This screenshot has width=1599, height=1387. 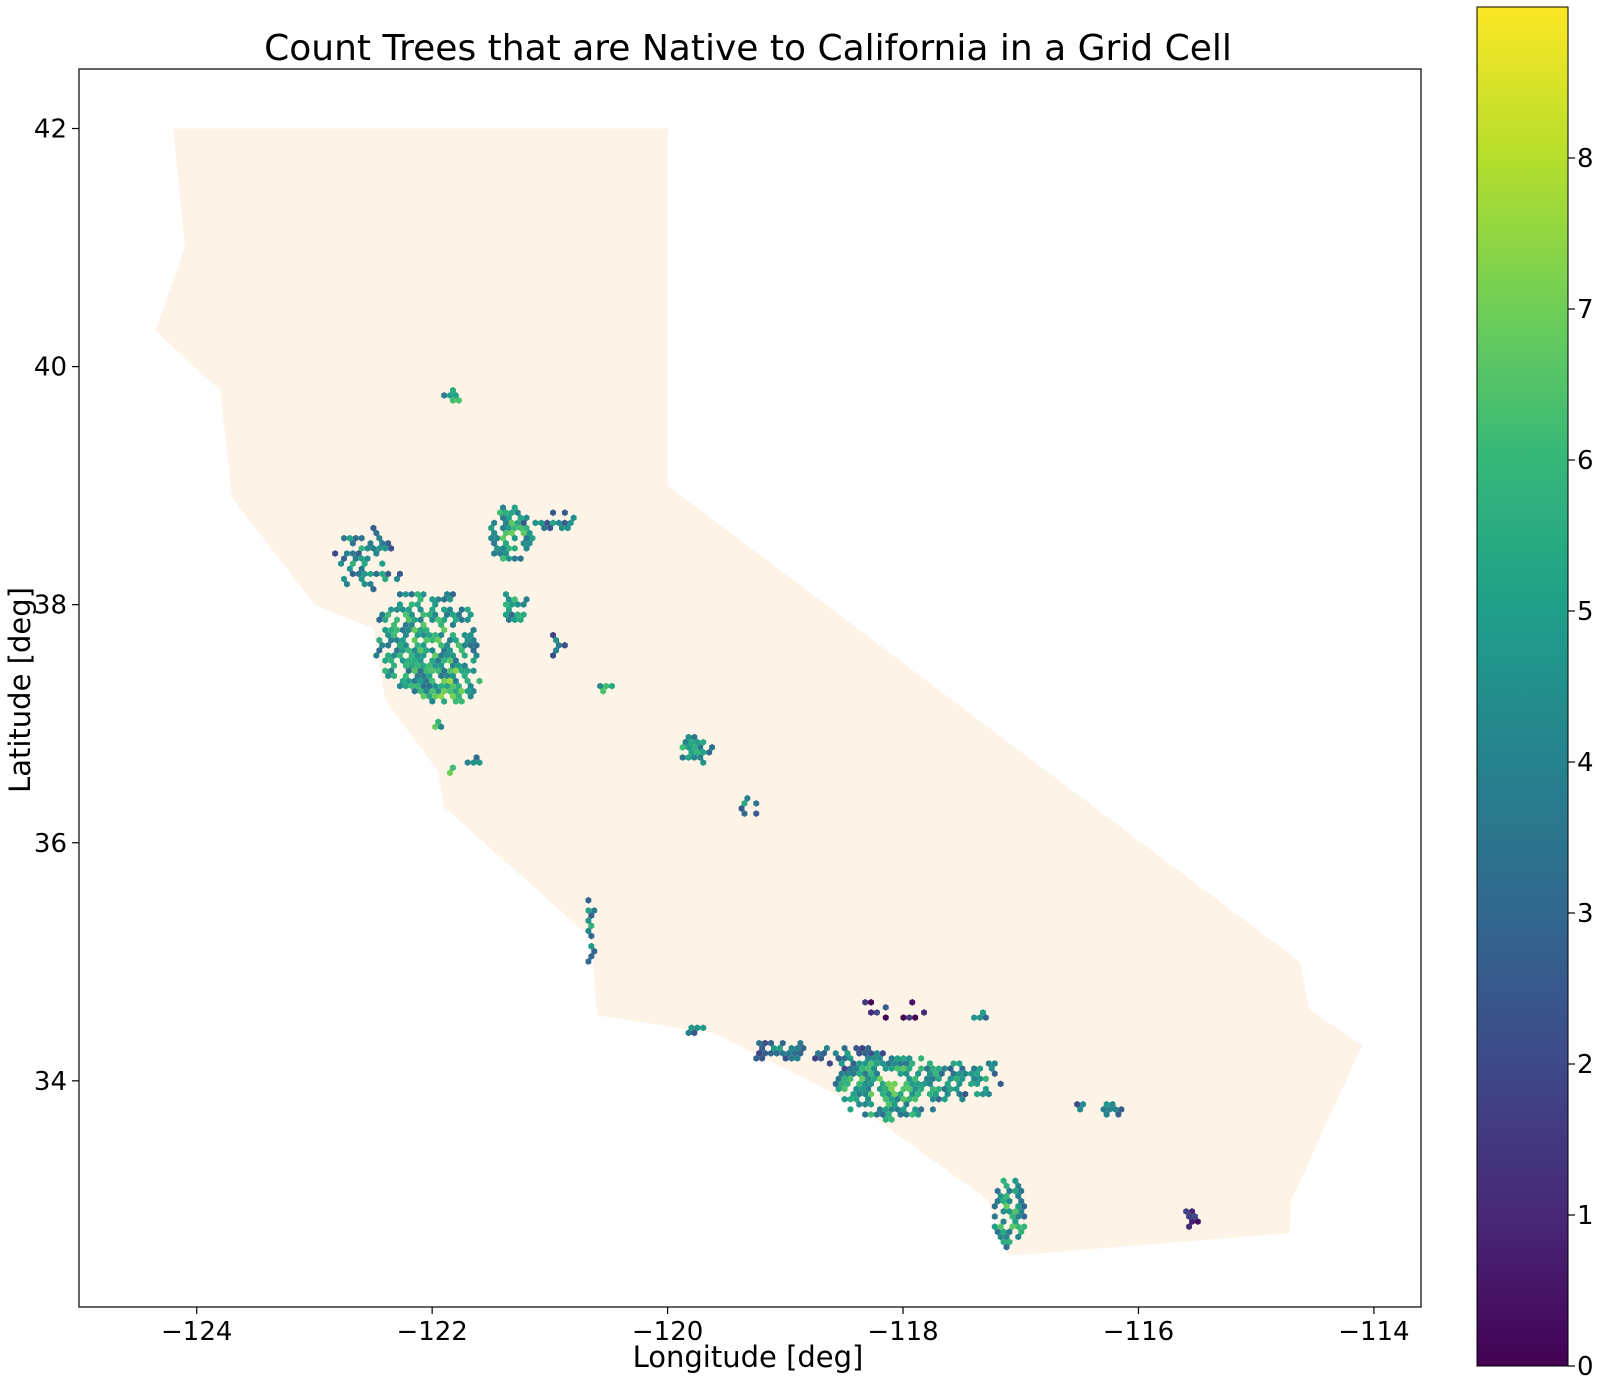 What do you see at coordinates (50, 606) in the screenshot?
I see `y-tick-label: 38` at bounding box center [50, 606].